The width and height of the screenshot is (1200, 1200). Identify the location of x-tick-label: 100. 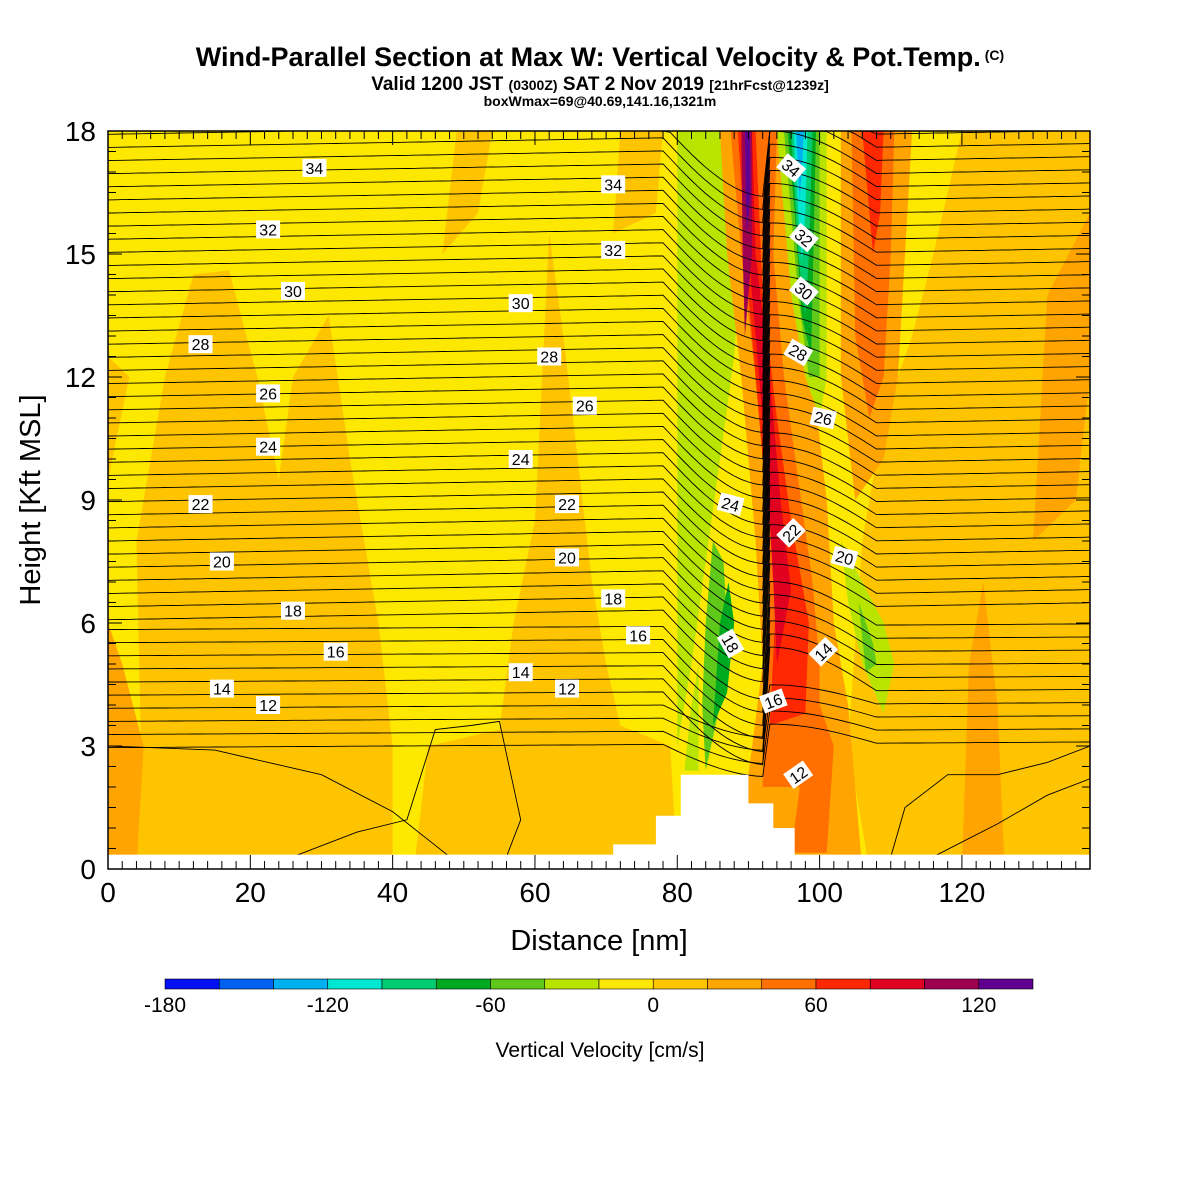
(819, 892).